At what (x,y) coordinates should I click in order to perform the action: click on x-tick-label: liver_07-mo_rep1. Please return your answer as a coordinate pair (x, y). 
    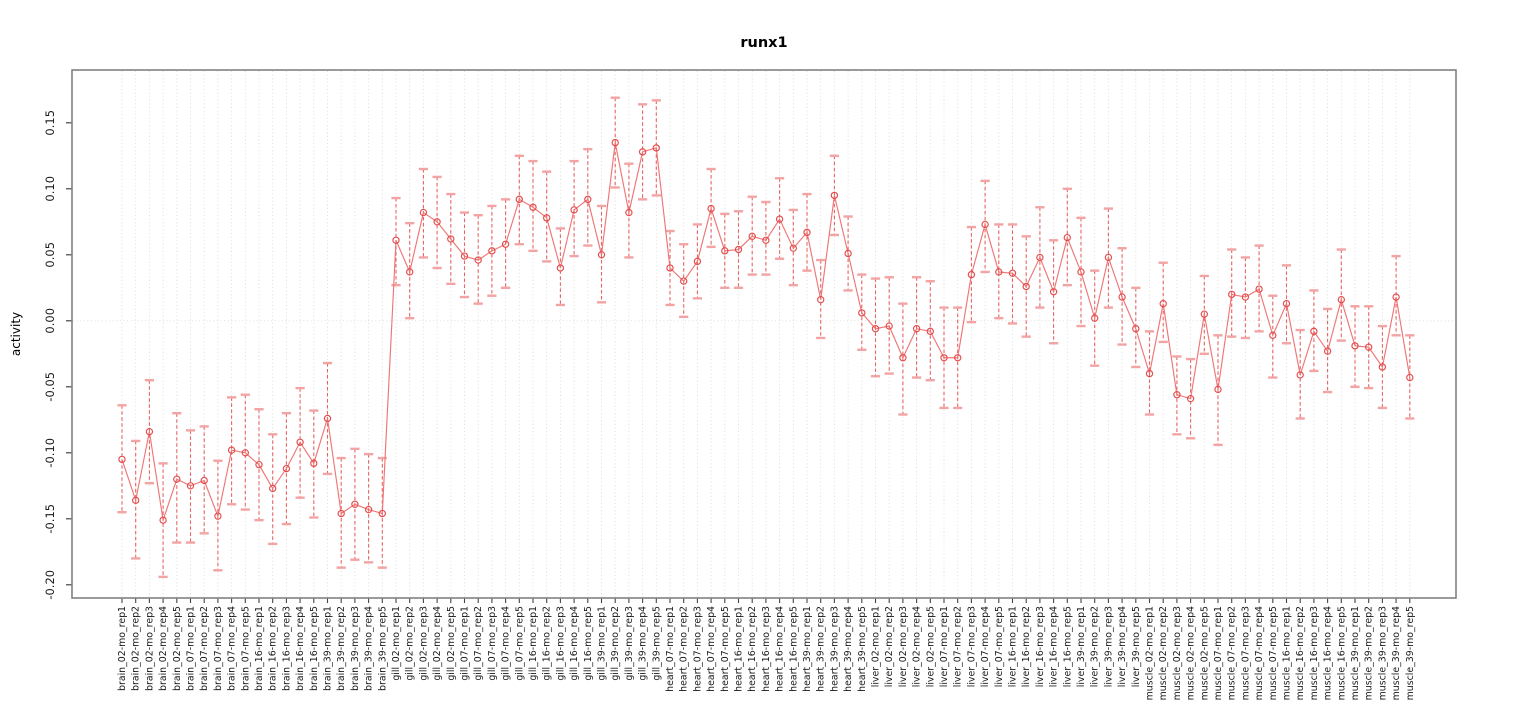
    Looking at the image, I should click on (944, 646).